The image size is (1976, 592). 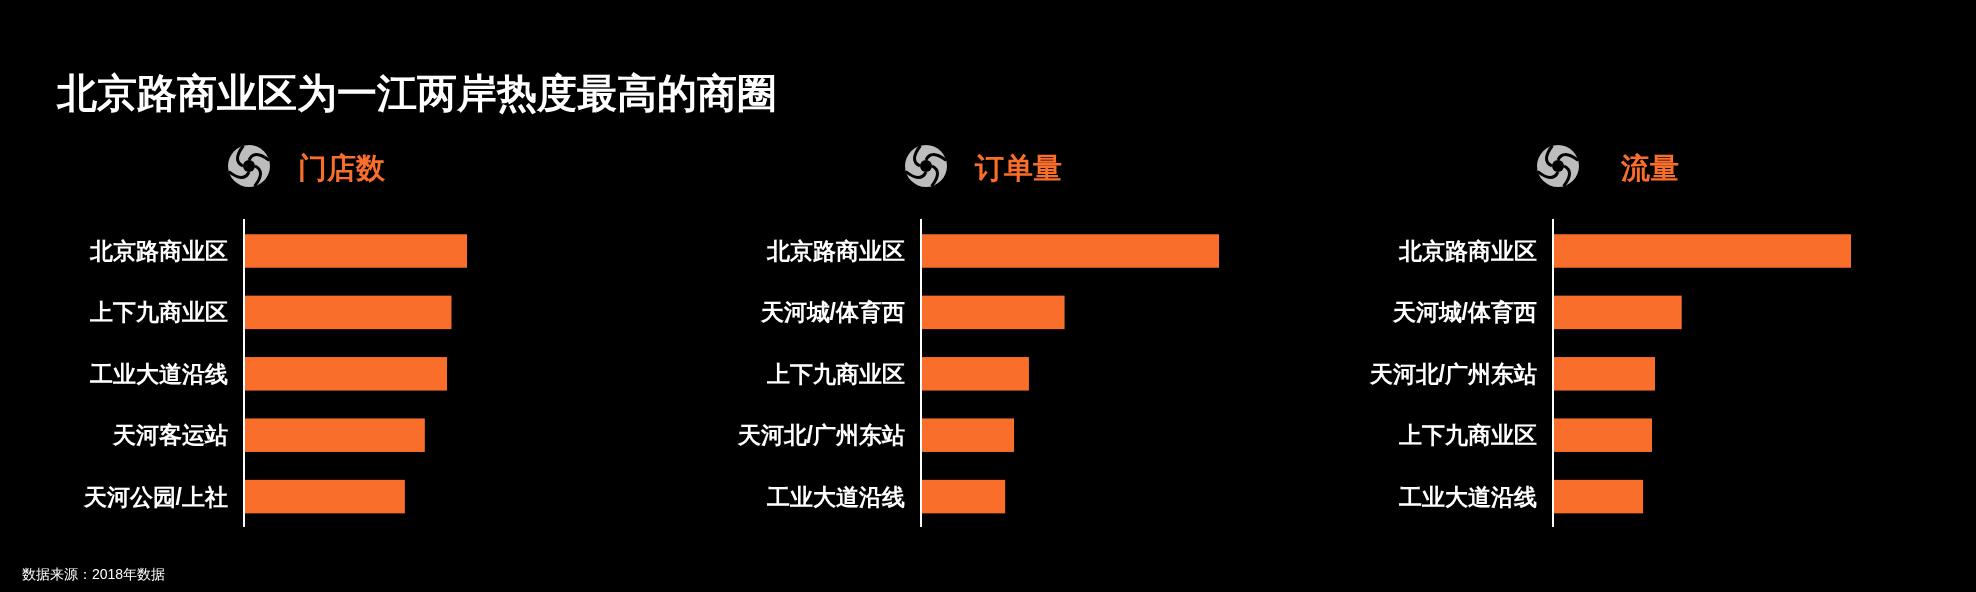 I want to click on source-note: 数据来源：2018年数据, so click(x=94, y=574).